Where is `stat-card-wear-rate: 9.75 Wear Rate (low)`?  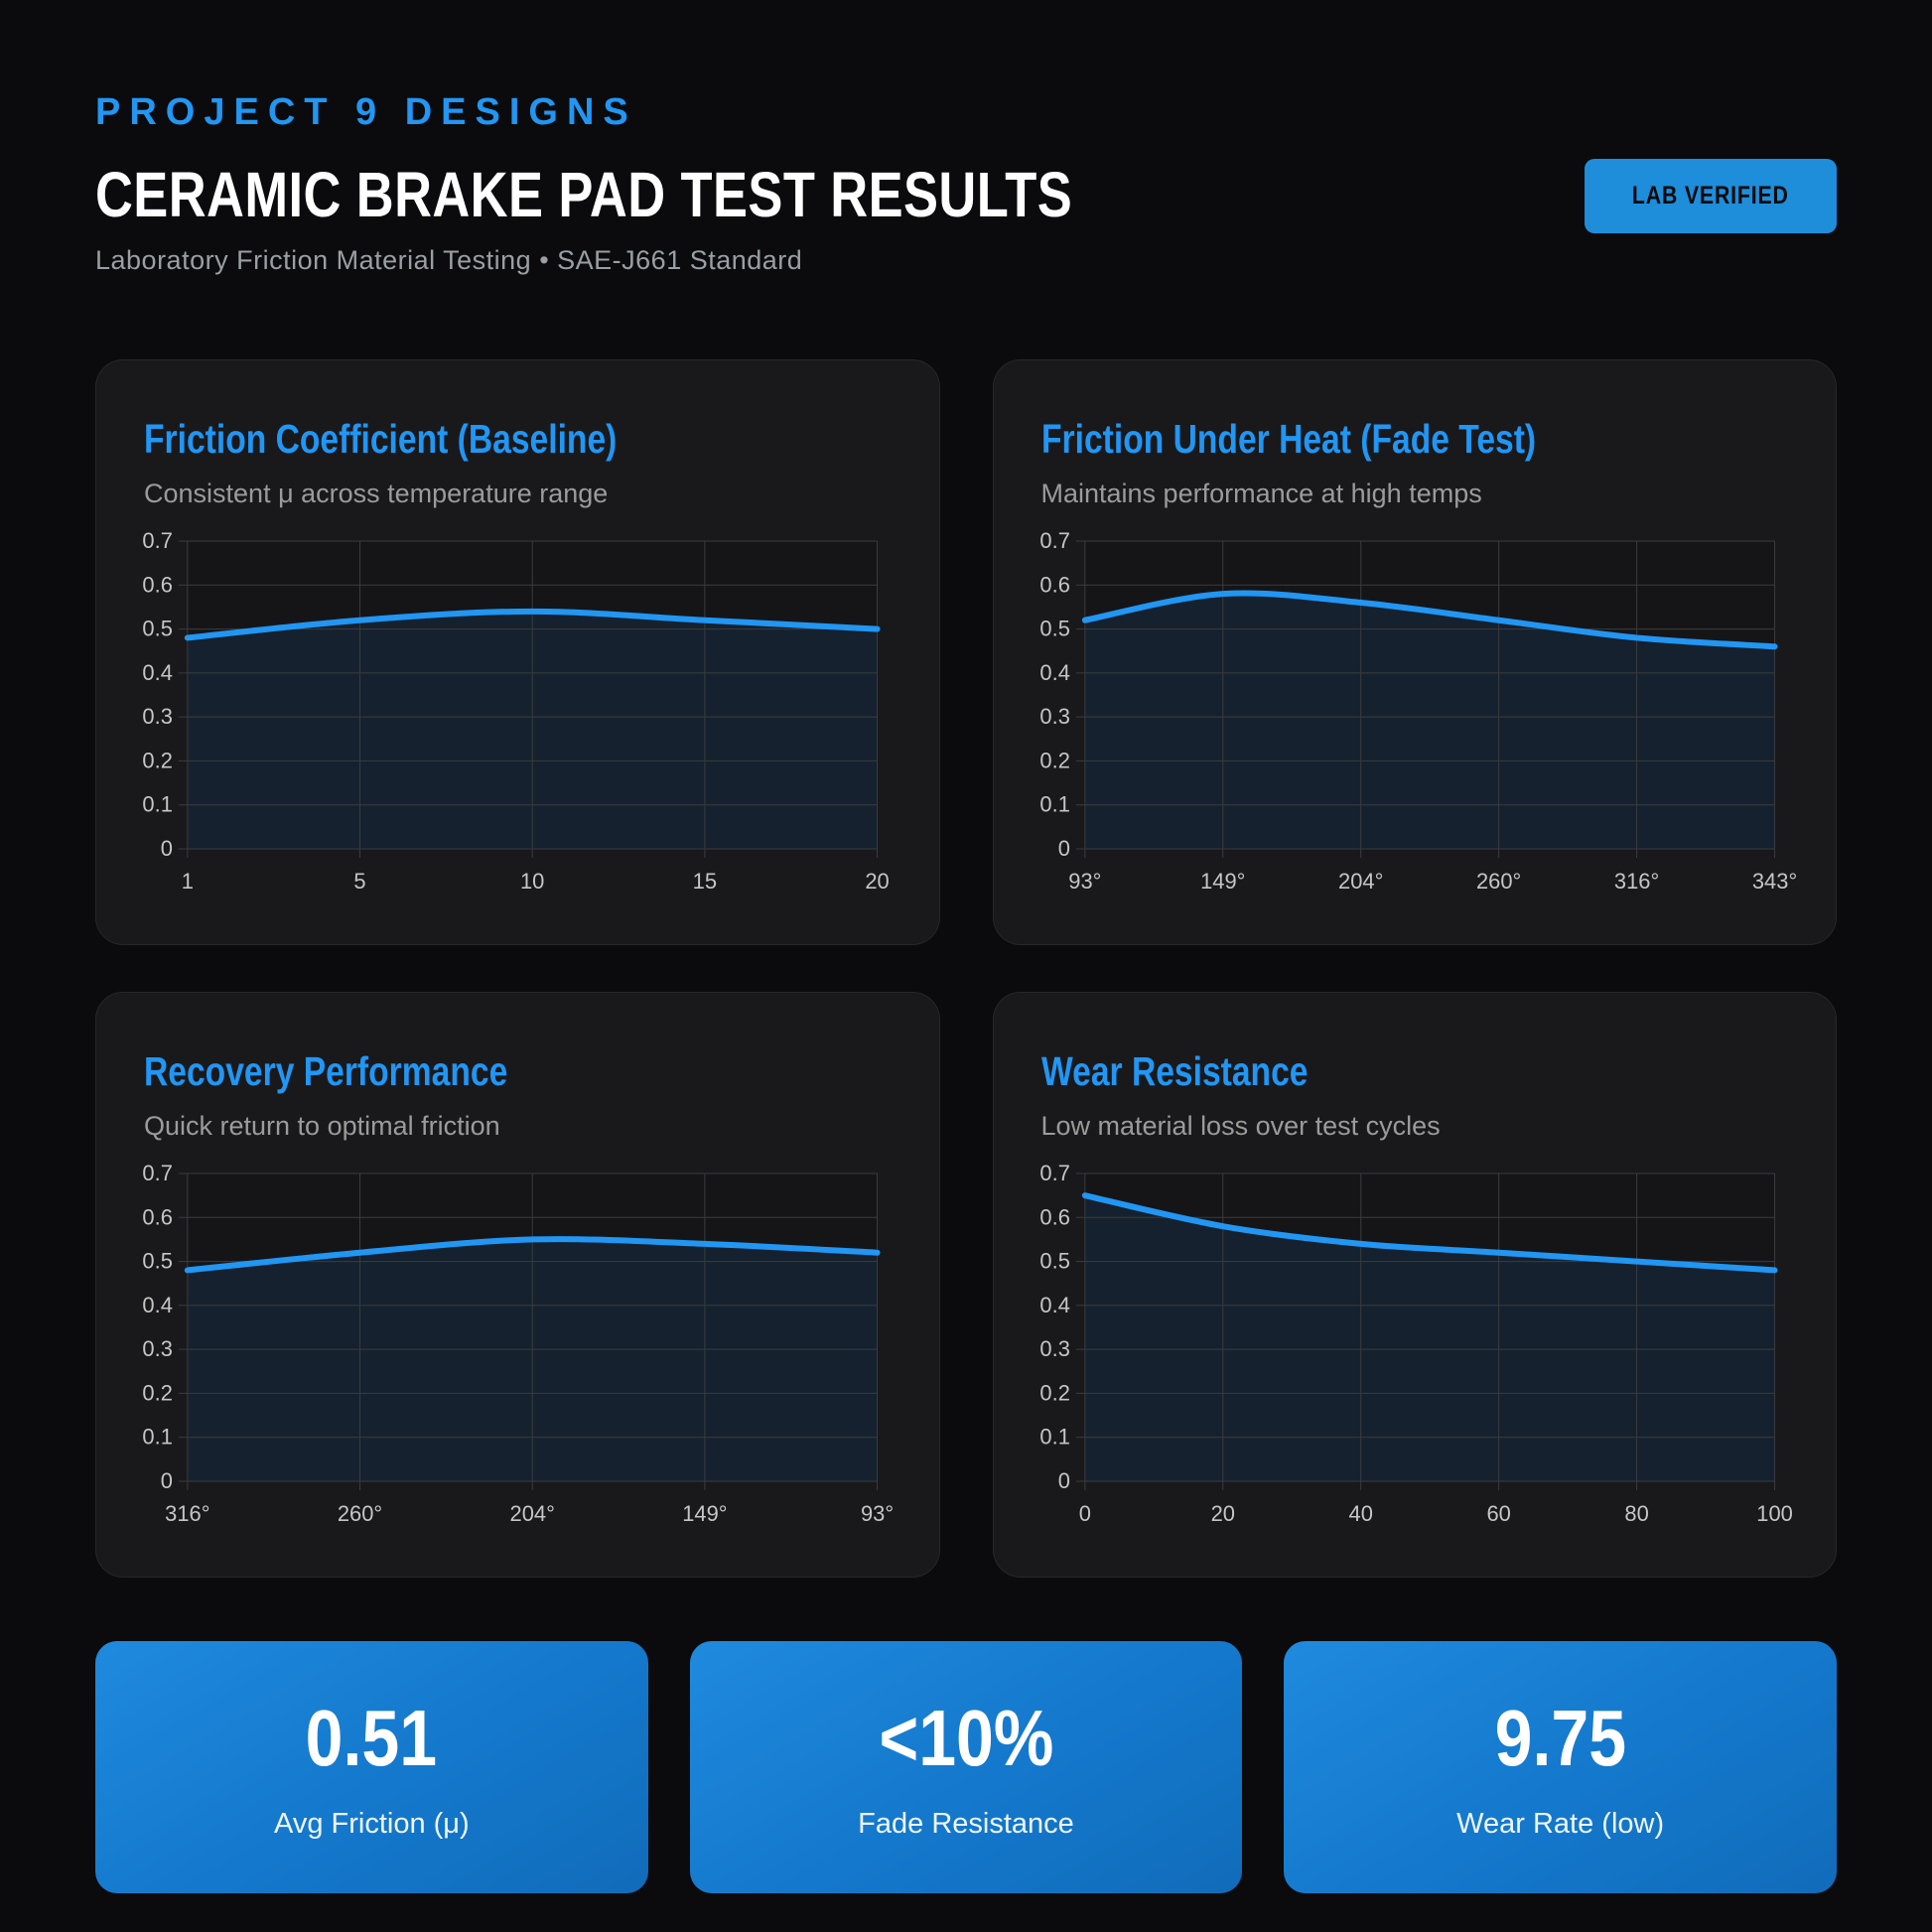
stat-card-wear-rate: 9.75 Wear Rate (low) is located at coordinates (1560, 1767).